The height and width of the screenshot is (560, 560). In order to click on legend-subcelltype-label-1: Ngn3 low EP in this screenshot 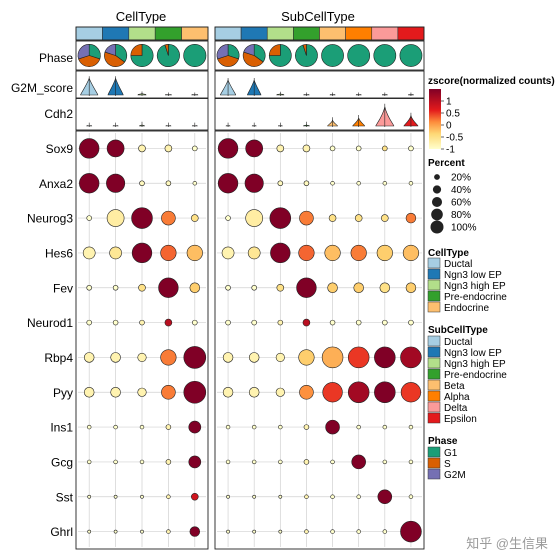, I will do `click(473, 353)`.